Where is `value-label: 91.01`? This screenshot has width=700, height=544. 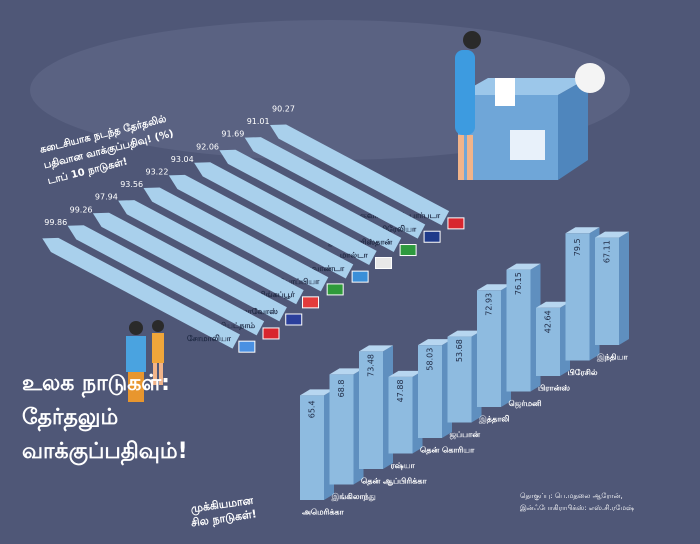 value-label: 91.01 is located at coordinates (258, 121).